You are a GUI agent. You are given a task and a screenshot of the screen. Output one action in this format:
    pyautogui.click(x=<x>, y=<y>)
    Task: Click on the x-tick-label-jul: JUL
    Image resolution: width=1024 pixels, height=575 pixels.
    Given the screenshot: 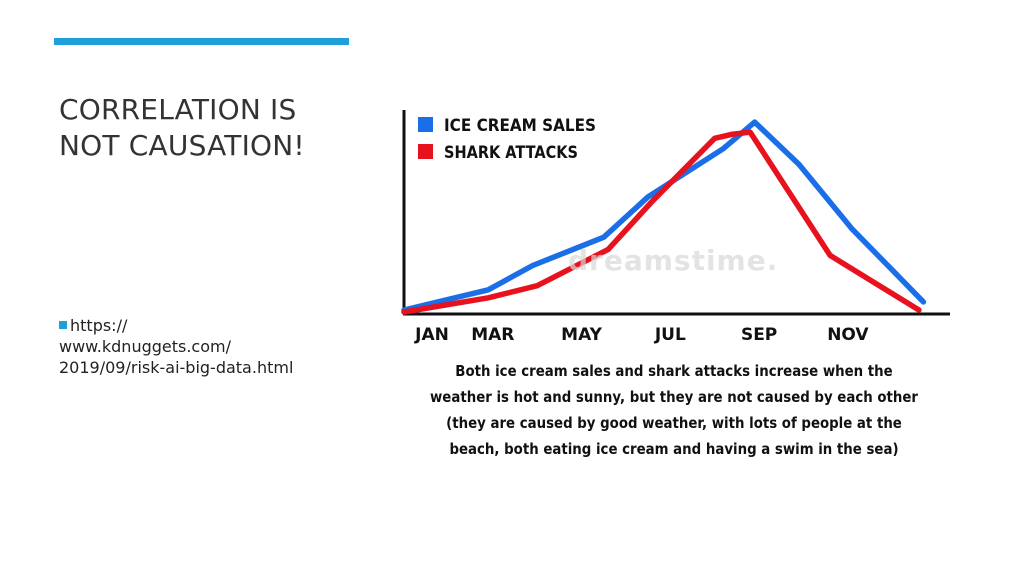 What is the action you would take?
    pyautogui.click(x=670, y=335)
    